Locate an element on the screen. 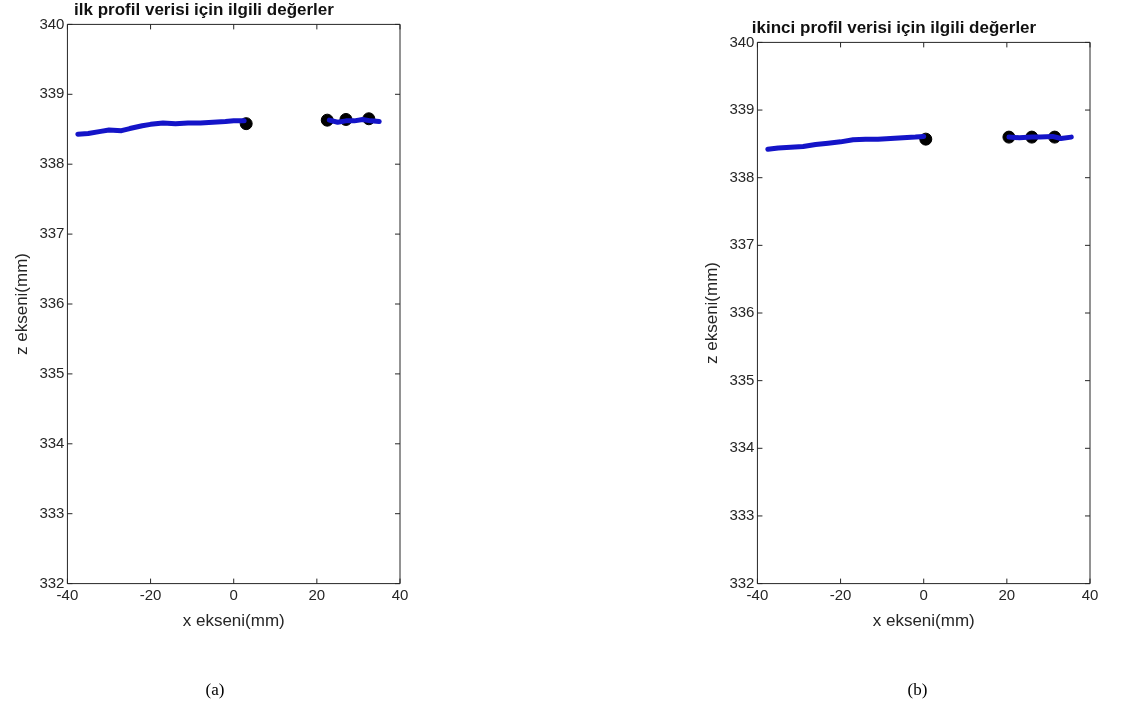 The height and width of the screenshot is (706, 1145). chart-title: ilk profil verisi için ilgili değerler is located at coordinates (204, 9).